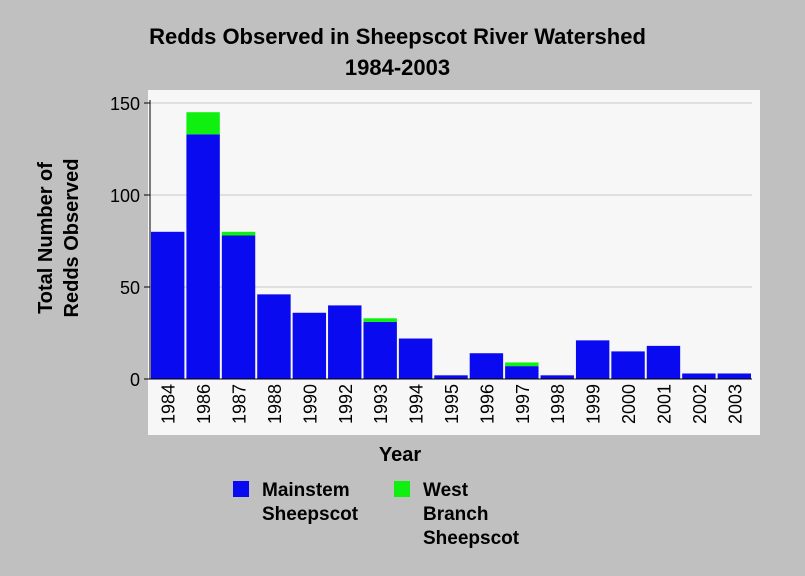 The width and height of the screenshot is (805, 576). What do you see at coordinates (310, 404) in the screenshot?
I see `x-tick-label: 1990` at bounding box center [310, 404].